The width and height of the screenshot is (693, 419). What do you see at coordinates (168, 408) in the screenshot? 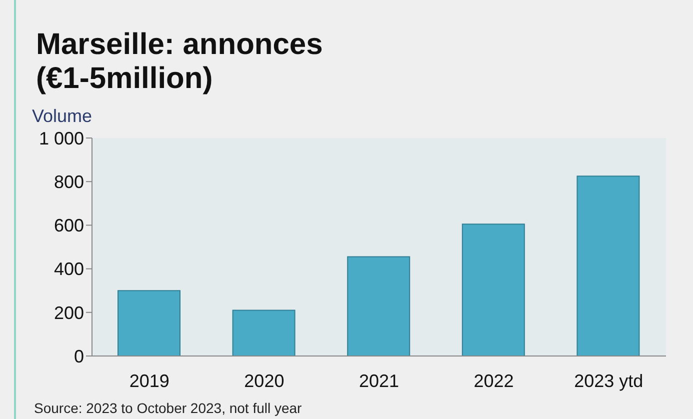
I see `source-note: Source: 2023 to October 2023, not full year` at bounding box center [168, 408].